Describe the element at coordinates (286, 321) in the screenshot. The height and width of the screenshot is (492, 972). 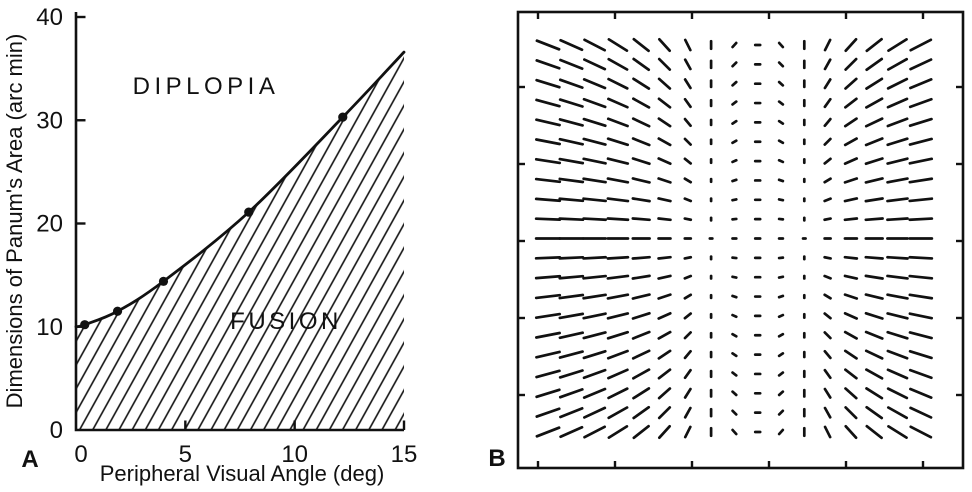
I see `fusion-region-label: FUSION` at that location.